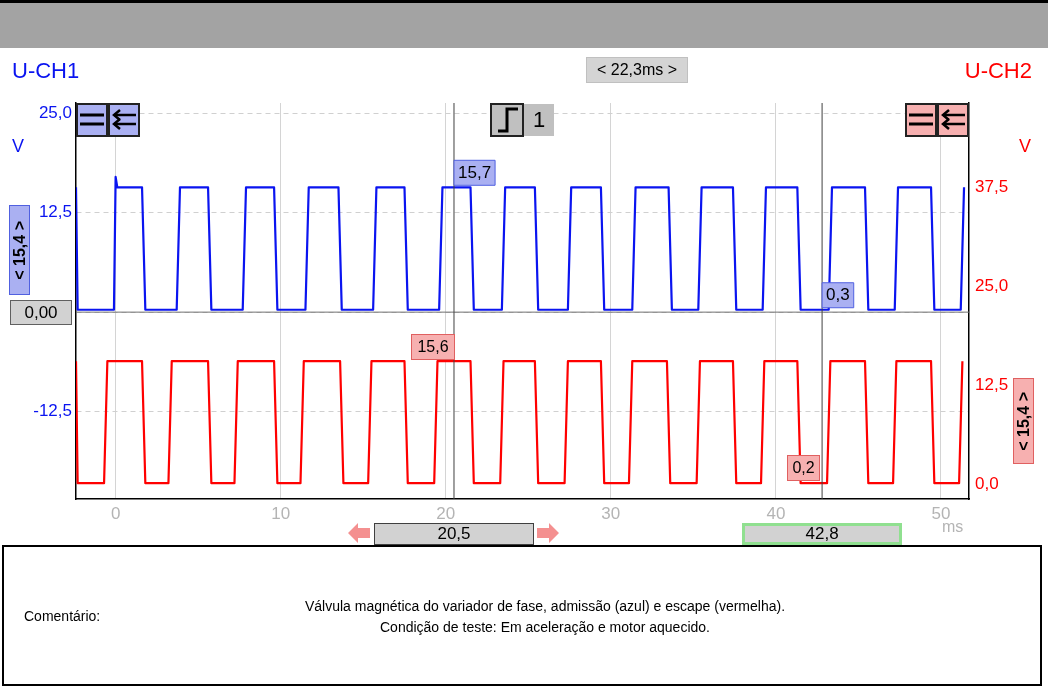  I want to click on ref-line-label: 20,5, so click(453, 534).